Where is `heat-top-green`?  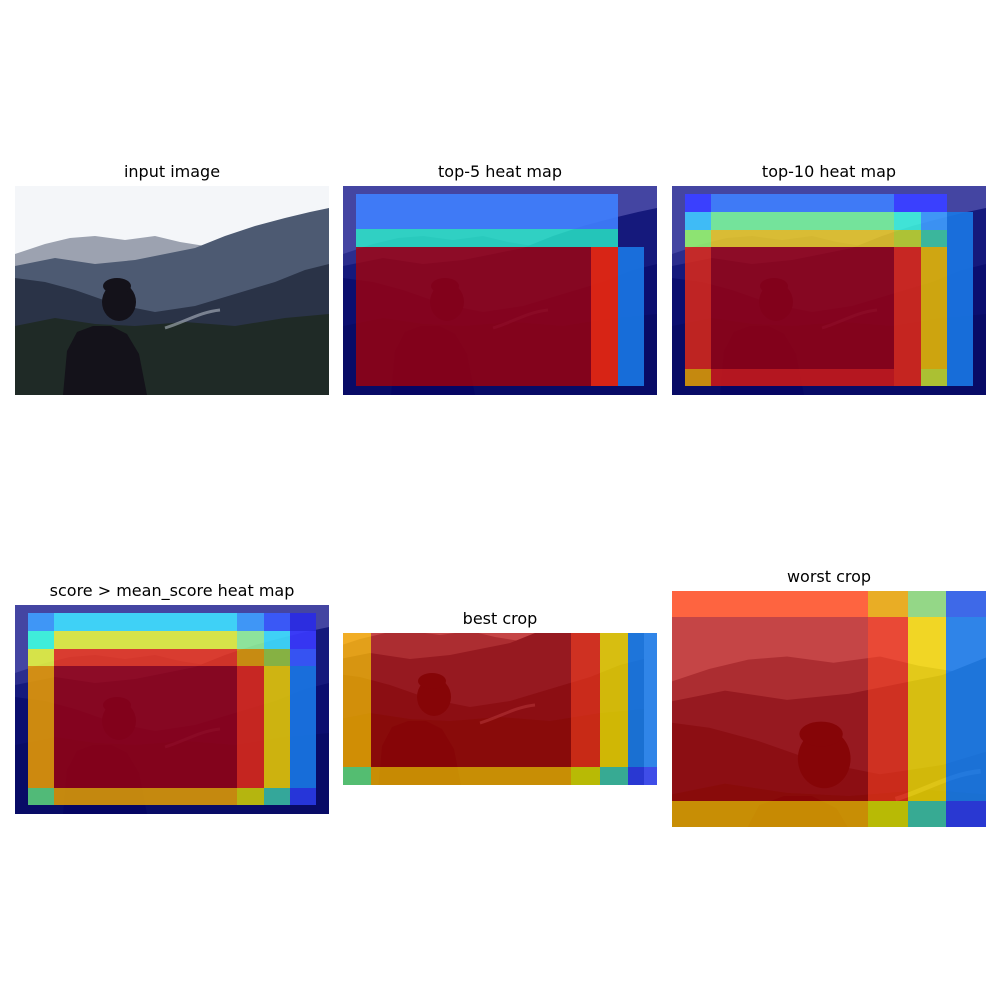 heat-top-green is located at coordinates (927, 604).